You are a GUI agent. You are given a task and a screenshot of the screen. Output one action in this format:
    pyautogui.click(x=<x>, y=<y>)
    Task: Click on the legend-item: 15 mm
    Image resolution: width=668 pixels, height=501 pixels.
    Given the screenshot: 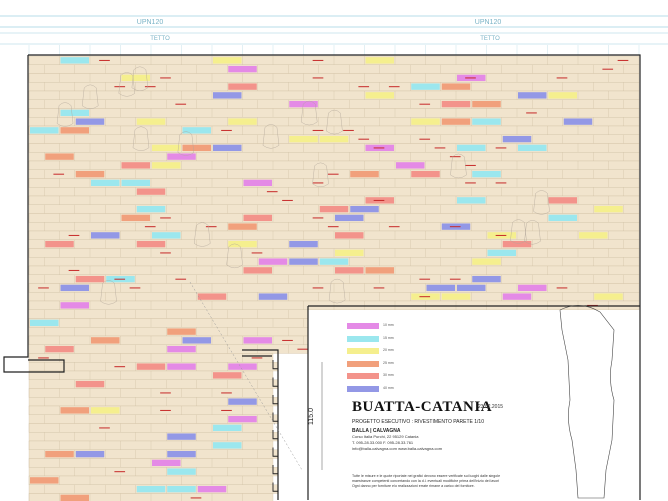 What is the action you would take?
    pyautogui.click(x=377, y=339)
    